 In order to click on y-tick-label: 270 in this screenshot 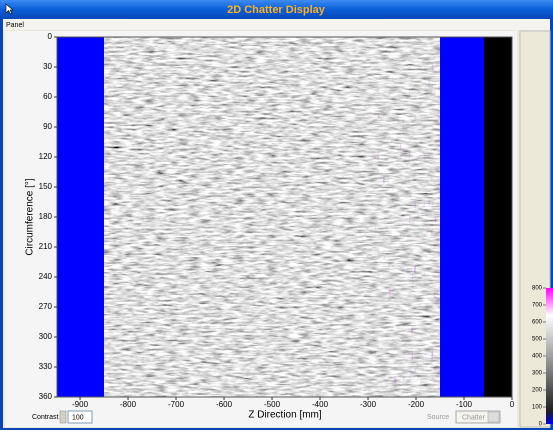, I will do `click(46, 306)`.